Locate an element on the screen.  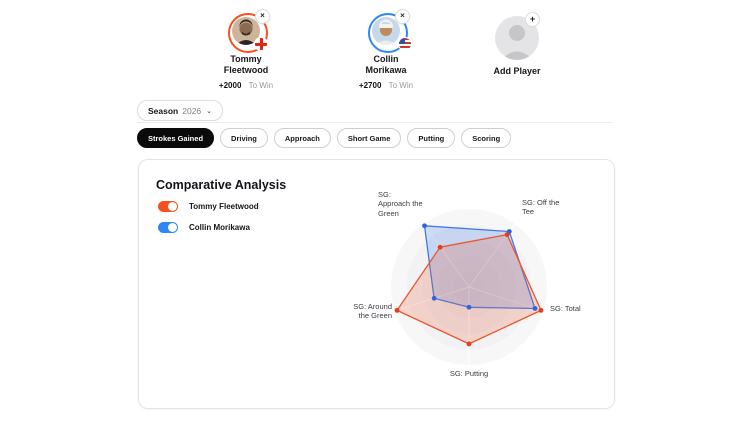
tab-driving: Driving is located at coordinates (244, 138).